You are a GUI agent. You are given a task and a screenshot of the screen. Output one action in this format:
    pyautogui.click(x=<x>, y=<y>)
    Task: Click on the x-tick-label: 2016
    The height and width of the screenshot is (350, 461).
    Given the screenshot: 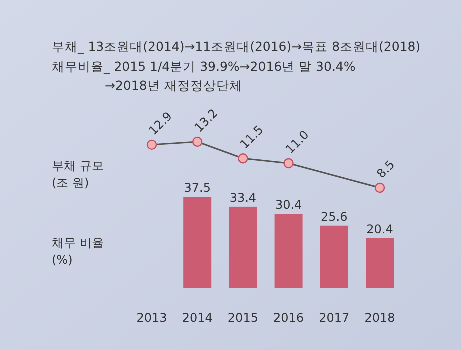 What is the action you would take?
    pyautogui.click(x=289, y=318)
    